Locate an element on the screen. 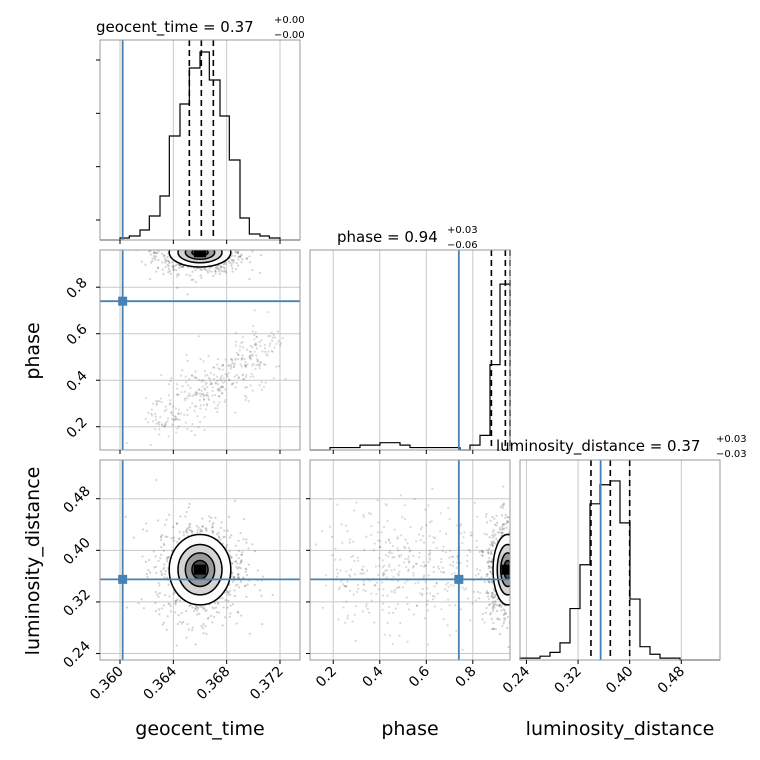  x-tick-label: 0.368 is located at coordinates (214, 684).